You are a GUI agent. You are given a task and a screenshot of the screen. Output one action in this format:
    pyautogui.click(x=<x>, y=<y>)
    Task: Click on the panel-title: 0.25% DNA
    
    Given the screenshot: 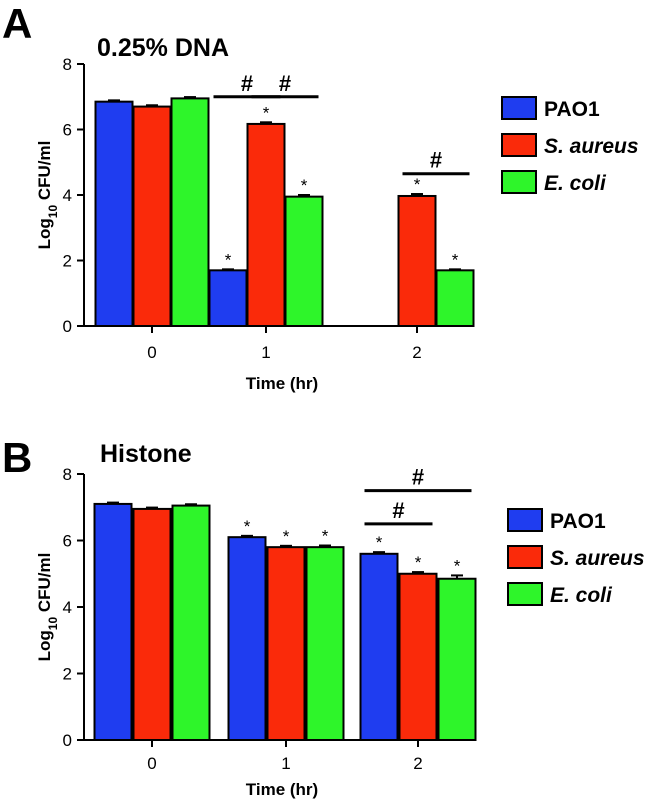 What is the action you would take?
    pyautogui.click(x=163, y=48)
    